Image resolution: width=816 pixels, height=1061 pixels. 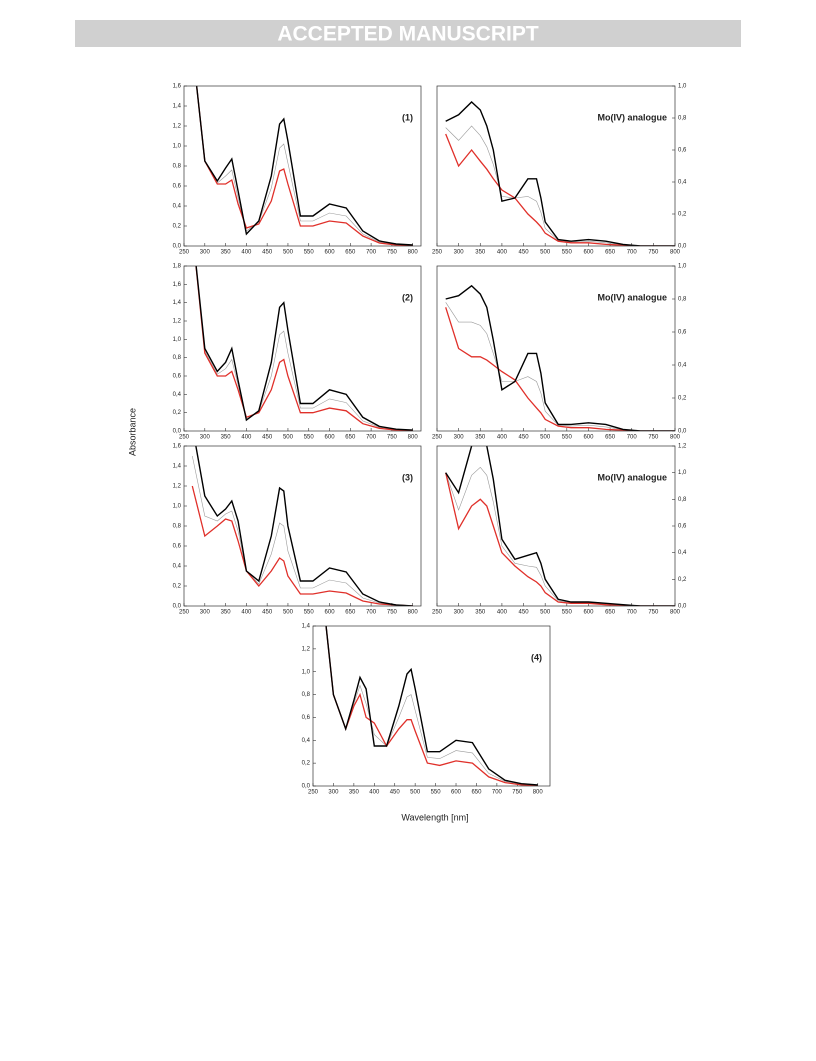 I want to click on y-axis-label: Absorbance, so click(x=132, y=432).